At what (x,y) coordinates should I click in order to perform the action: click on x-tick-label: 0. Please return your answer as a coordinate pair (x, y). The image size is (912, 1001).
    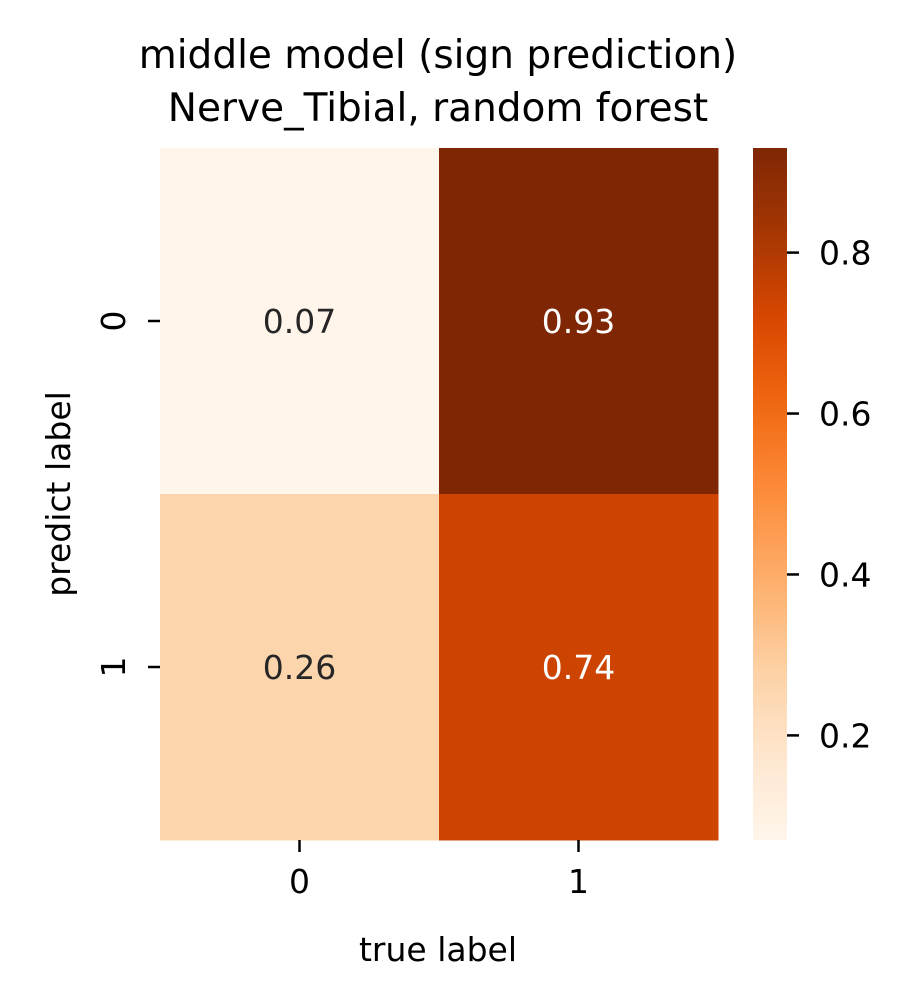
    Looking at the image, I should click on (299, 881).